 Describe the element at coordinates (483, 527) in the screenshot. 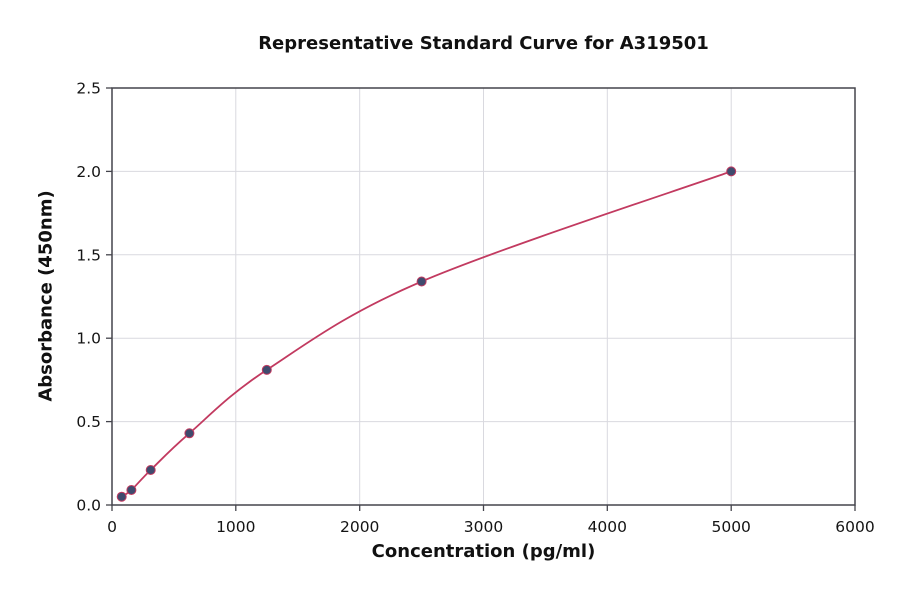

I see `x-tick-label: 3000` at that location.